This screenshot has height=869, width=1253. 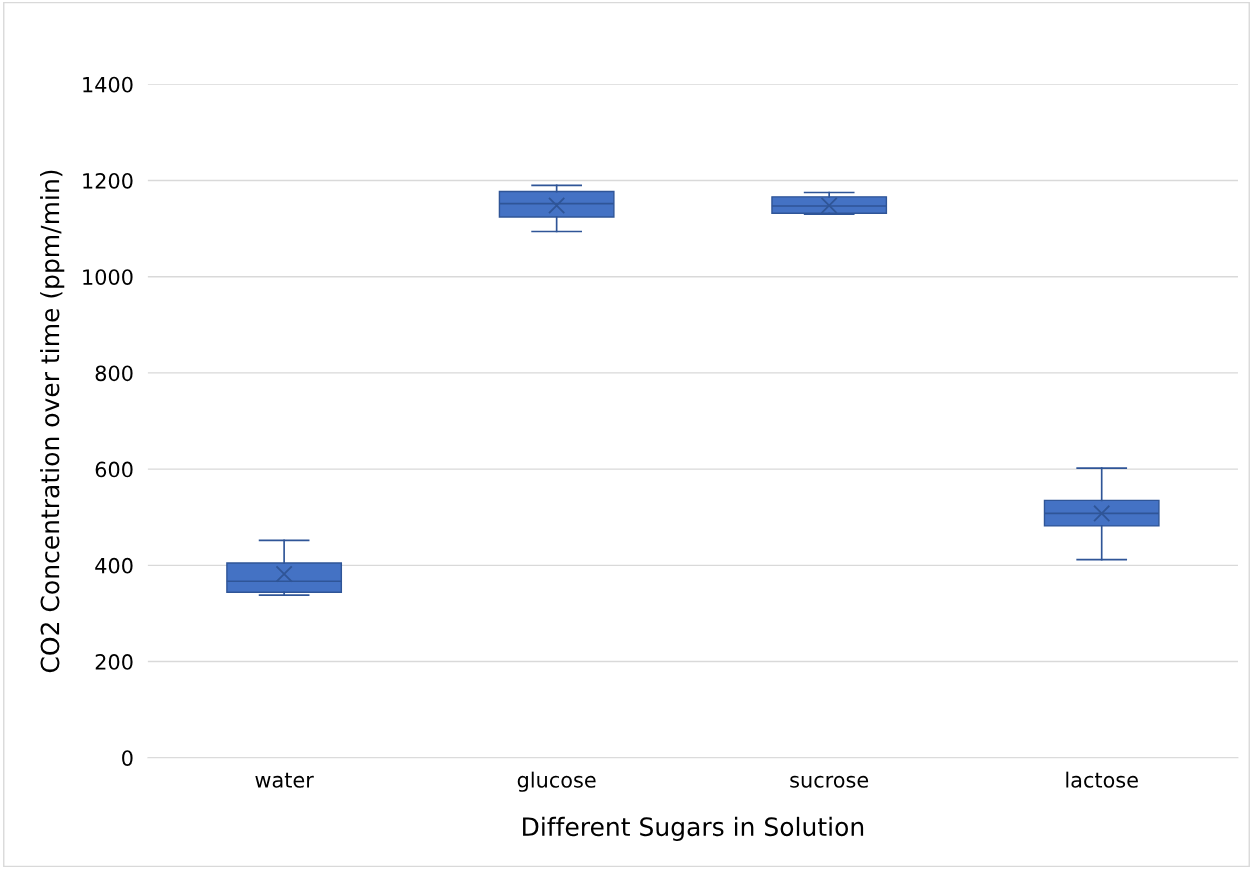 What do you see at coordinates (114, 469) in the screenshot?
I see `y-tick-label: 600` at bounding box center [114, 469].